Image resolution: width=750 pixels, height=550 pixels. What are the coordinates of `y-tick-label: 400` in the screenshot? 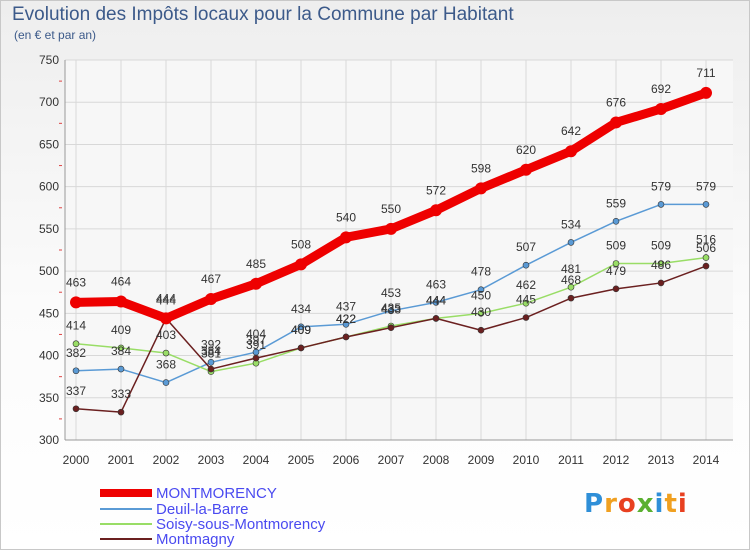 It's located at (49, 356).